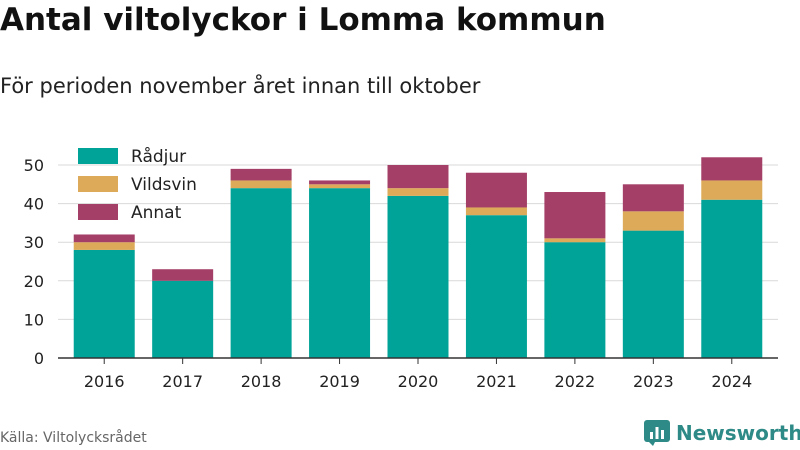 The width and height of the screenshot is (800, 450). What do you see at coordinates (104, 238) in the screenshot?
I see `bar-2016-annat` at bounding box center [104, 238].